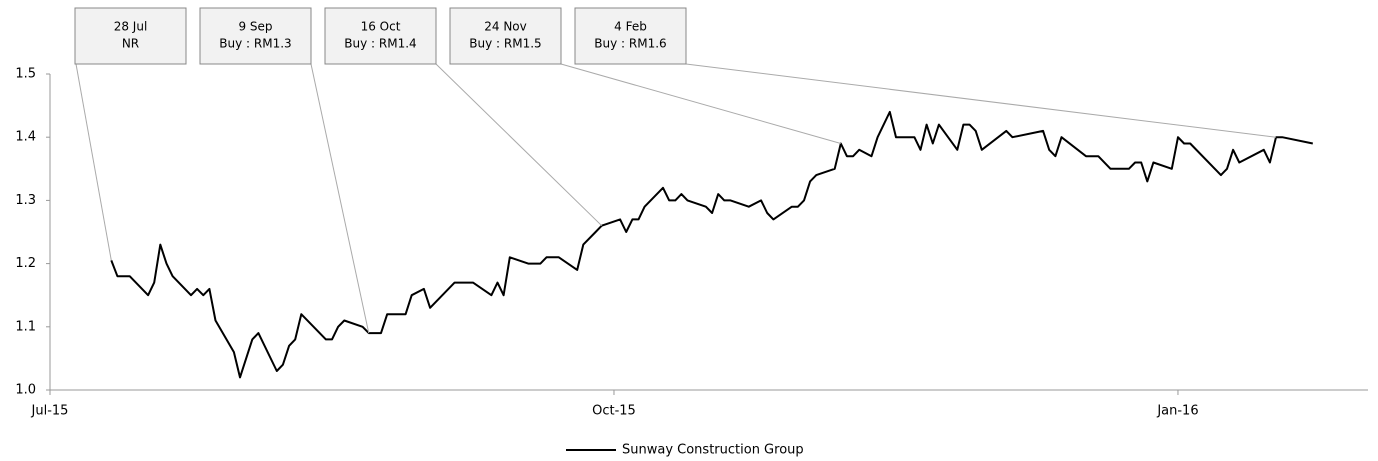  What do you see at coordinates (25, 326) in the screenshot?
I see `y-tick-label: 1.1` at bounding box center [25, 326].